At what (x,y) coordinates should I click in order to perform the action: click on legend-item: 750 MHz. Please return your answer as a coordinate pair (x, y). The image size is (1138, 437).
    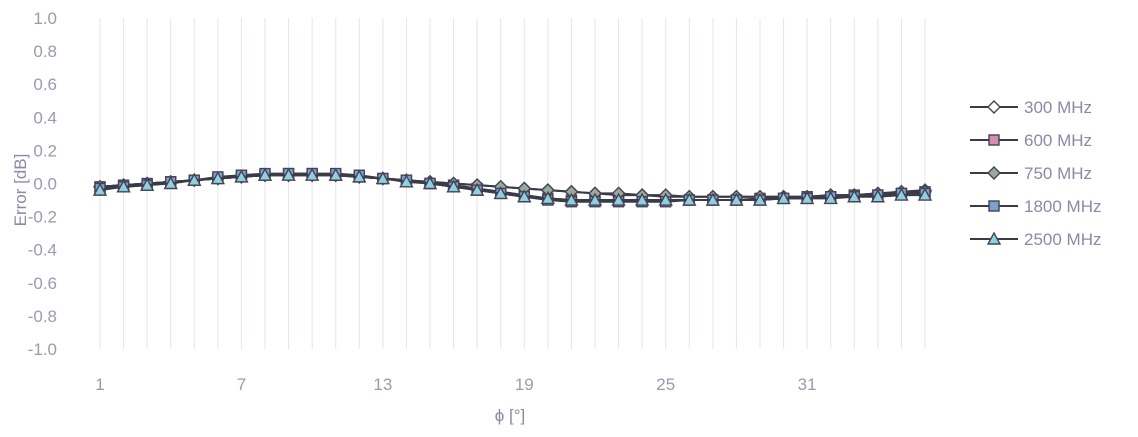
    Looking at the image, I should click on (1031, 173).